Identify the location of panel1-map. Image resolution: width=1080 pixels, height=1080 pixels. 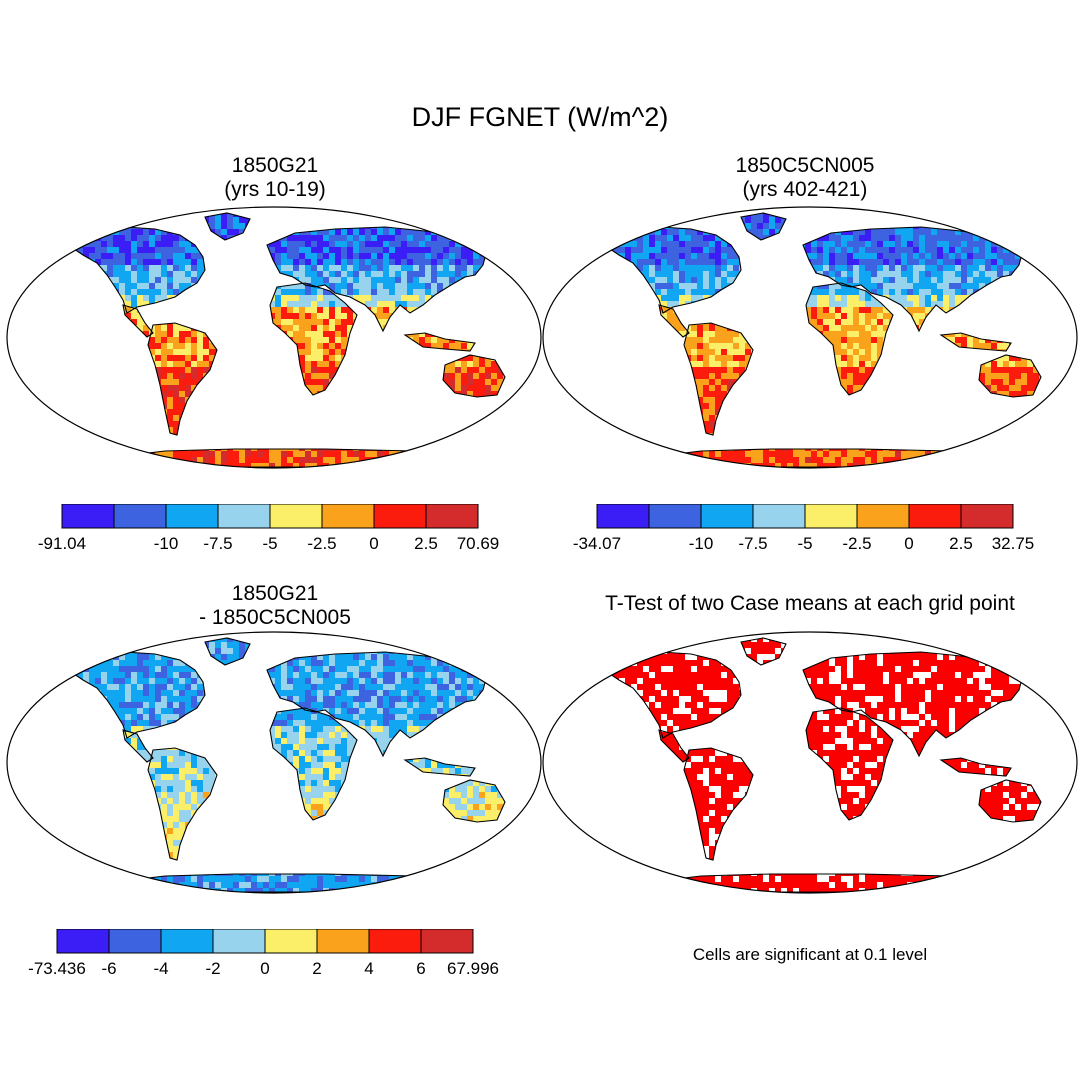
(274, 337).